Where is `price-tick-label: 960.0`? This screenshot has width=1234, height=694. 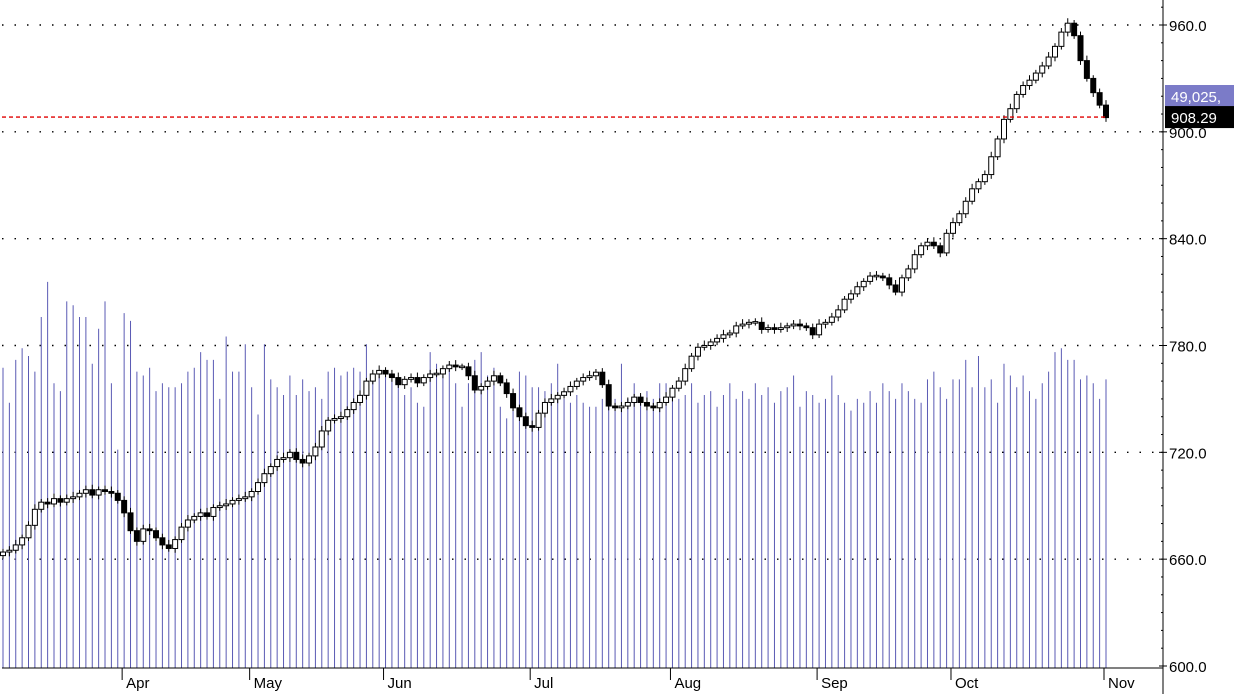
price-tick-label: 960.0 is located at coordinates (1188, 26).